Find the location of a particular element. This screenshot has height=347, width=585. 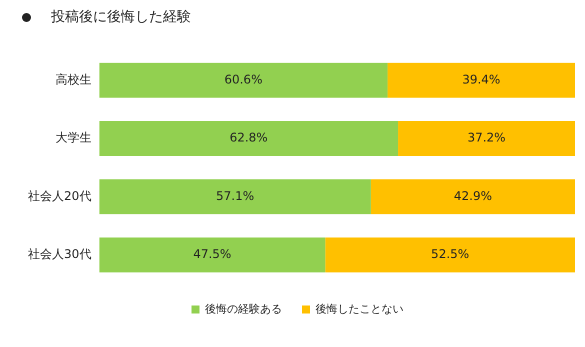

y-tick-label: 大学生 is located at coordinates (73, 137).